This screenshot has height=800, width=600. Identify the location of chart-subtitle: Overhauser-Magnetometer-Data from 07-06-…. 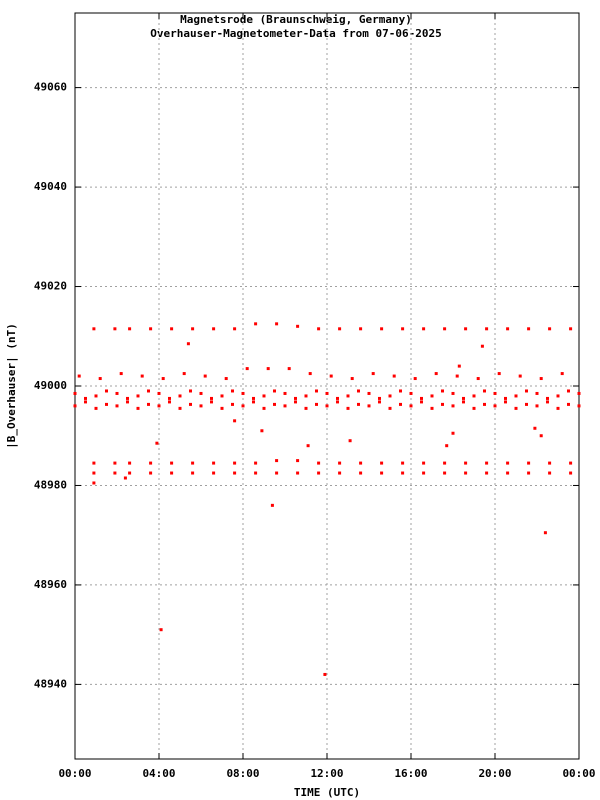
(295, 33).